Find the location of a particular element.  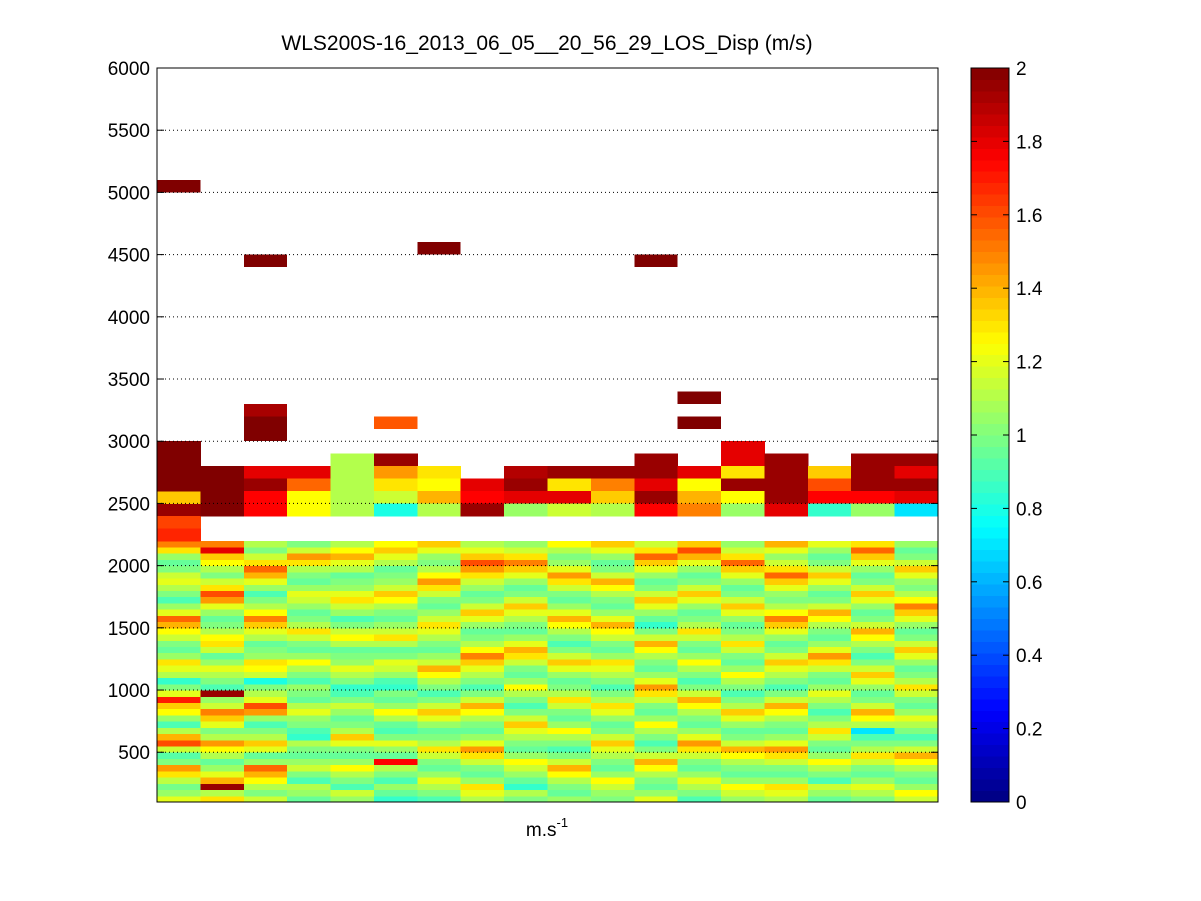

colorbar-tick-label: 2 is located at coordinates (1021, 69).